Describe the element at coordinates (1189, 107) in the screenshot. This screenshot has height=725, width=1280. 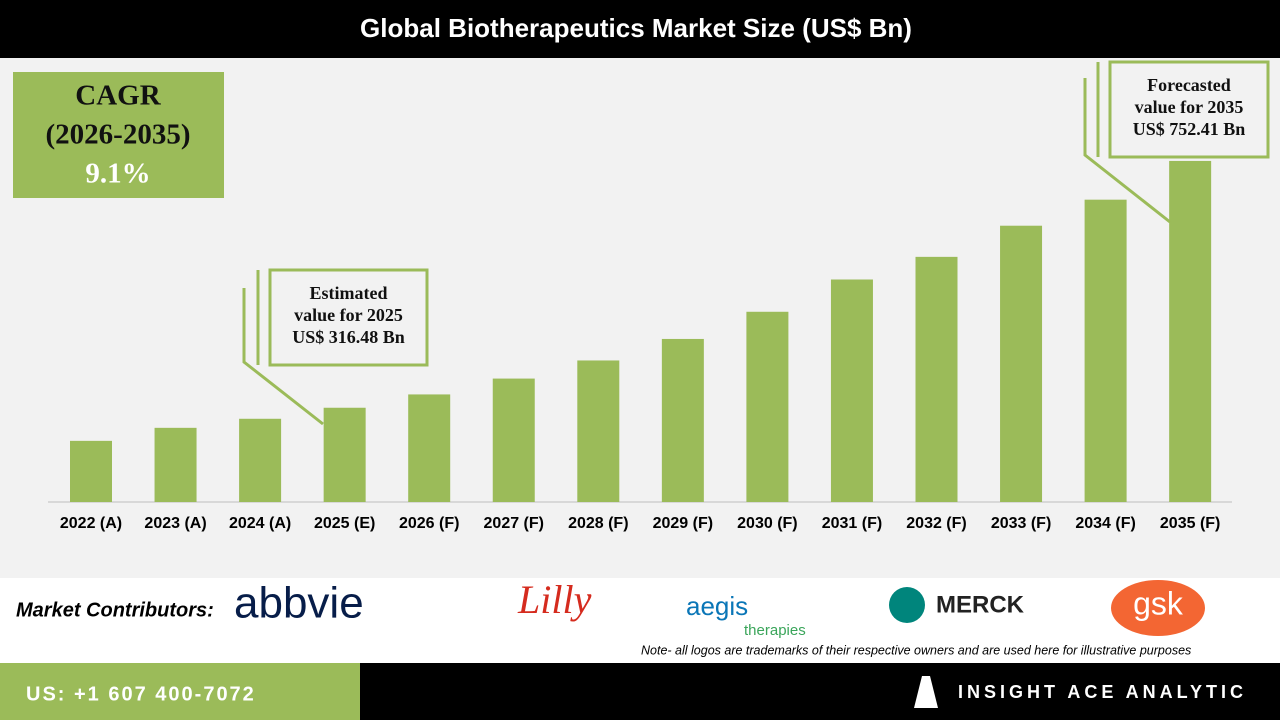
I see `annotation: value for 2035` at that location.